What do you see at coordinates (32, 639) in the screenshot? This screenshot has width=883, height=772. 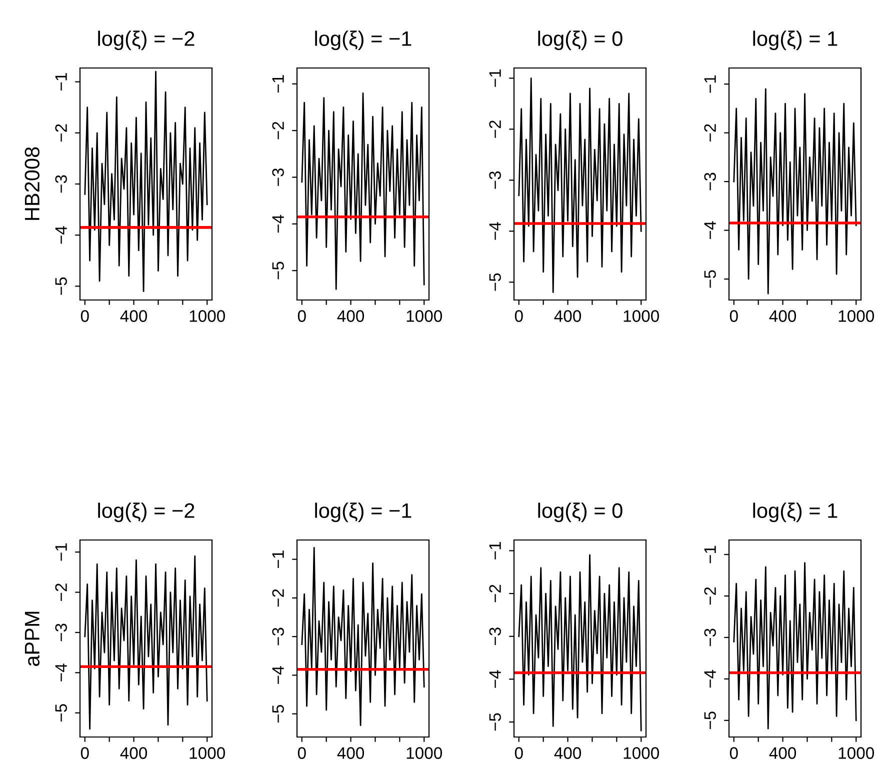 I see `y-axis-title: aPPM` at bounding box center [32, 639].